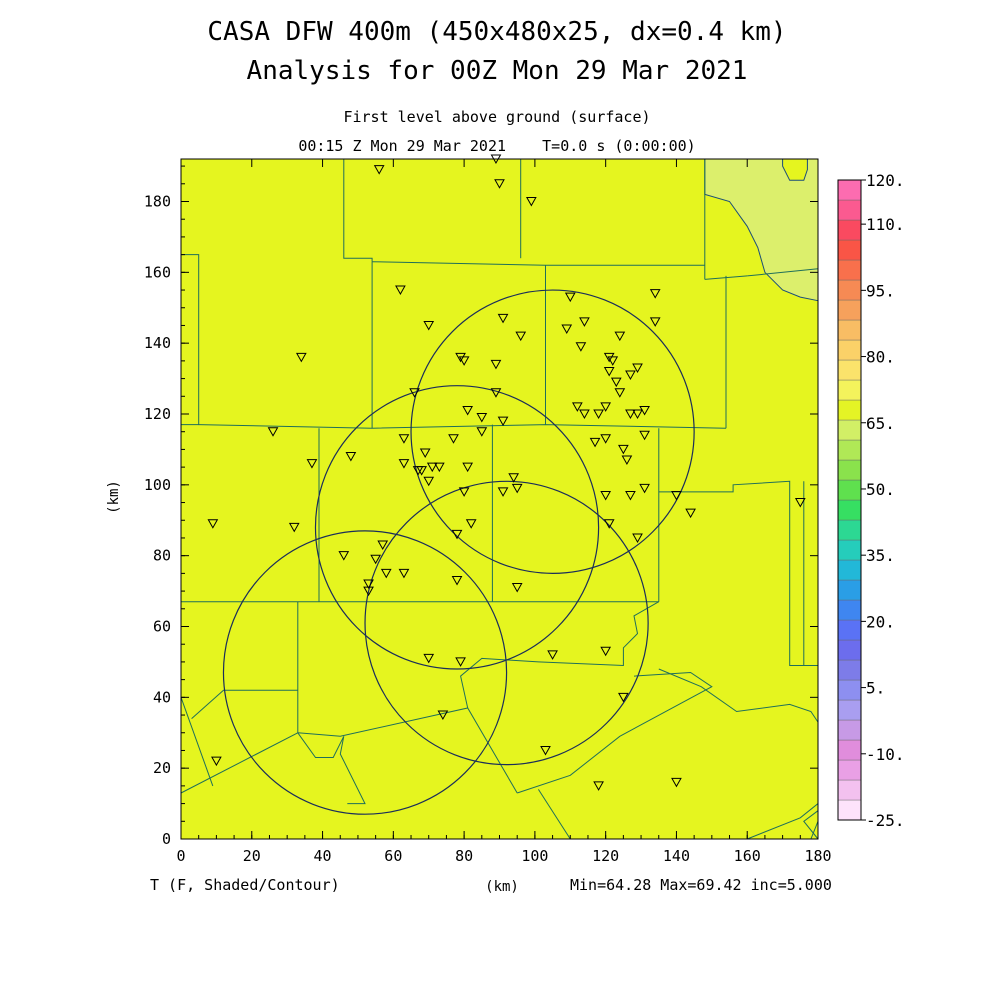 The height and width of the screenshot is (1000, 1000). I want to click on colorbar: 120. 110. 95. 80. 65. 50. 35. 20. 5. -10. -25., so click(871, 500).